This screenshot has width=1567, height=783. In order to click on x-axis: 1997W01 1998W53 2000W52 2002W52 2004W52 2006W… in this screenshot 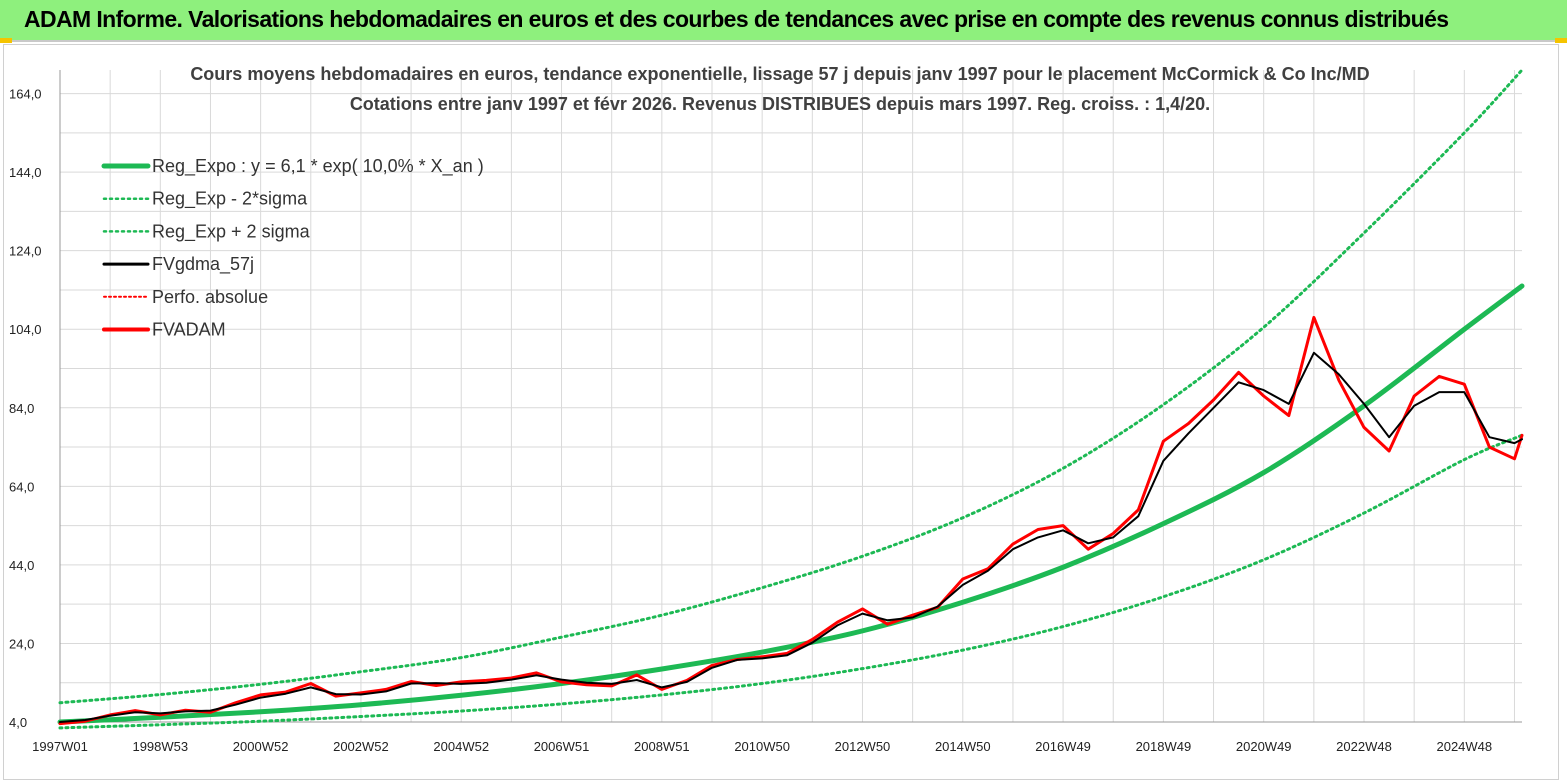, I will do `click(762, 746)`.